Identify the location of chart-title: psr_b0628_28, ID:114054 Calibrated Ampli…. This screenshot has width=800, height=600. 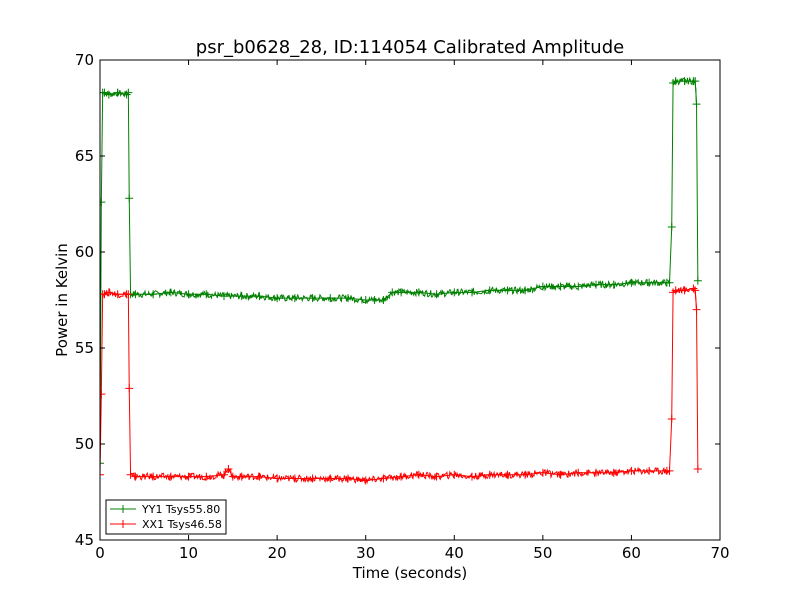
(410, 47).